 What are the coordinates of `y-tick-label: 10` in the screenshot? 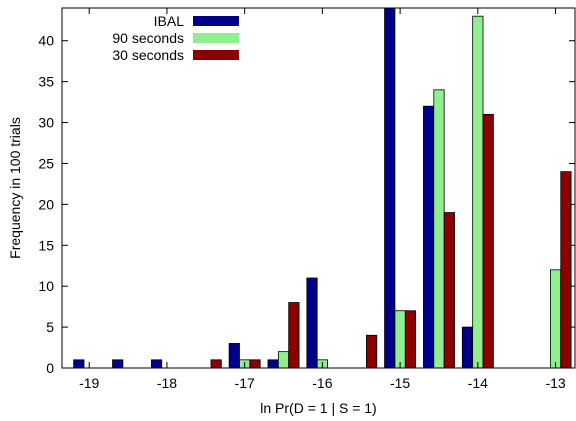 It's located at (46, 286).